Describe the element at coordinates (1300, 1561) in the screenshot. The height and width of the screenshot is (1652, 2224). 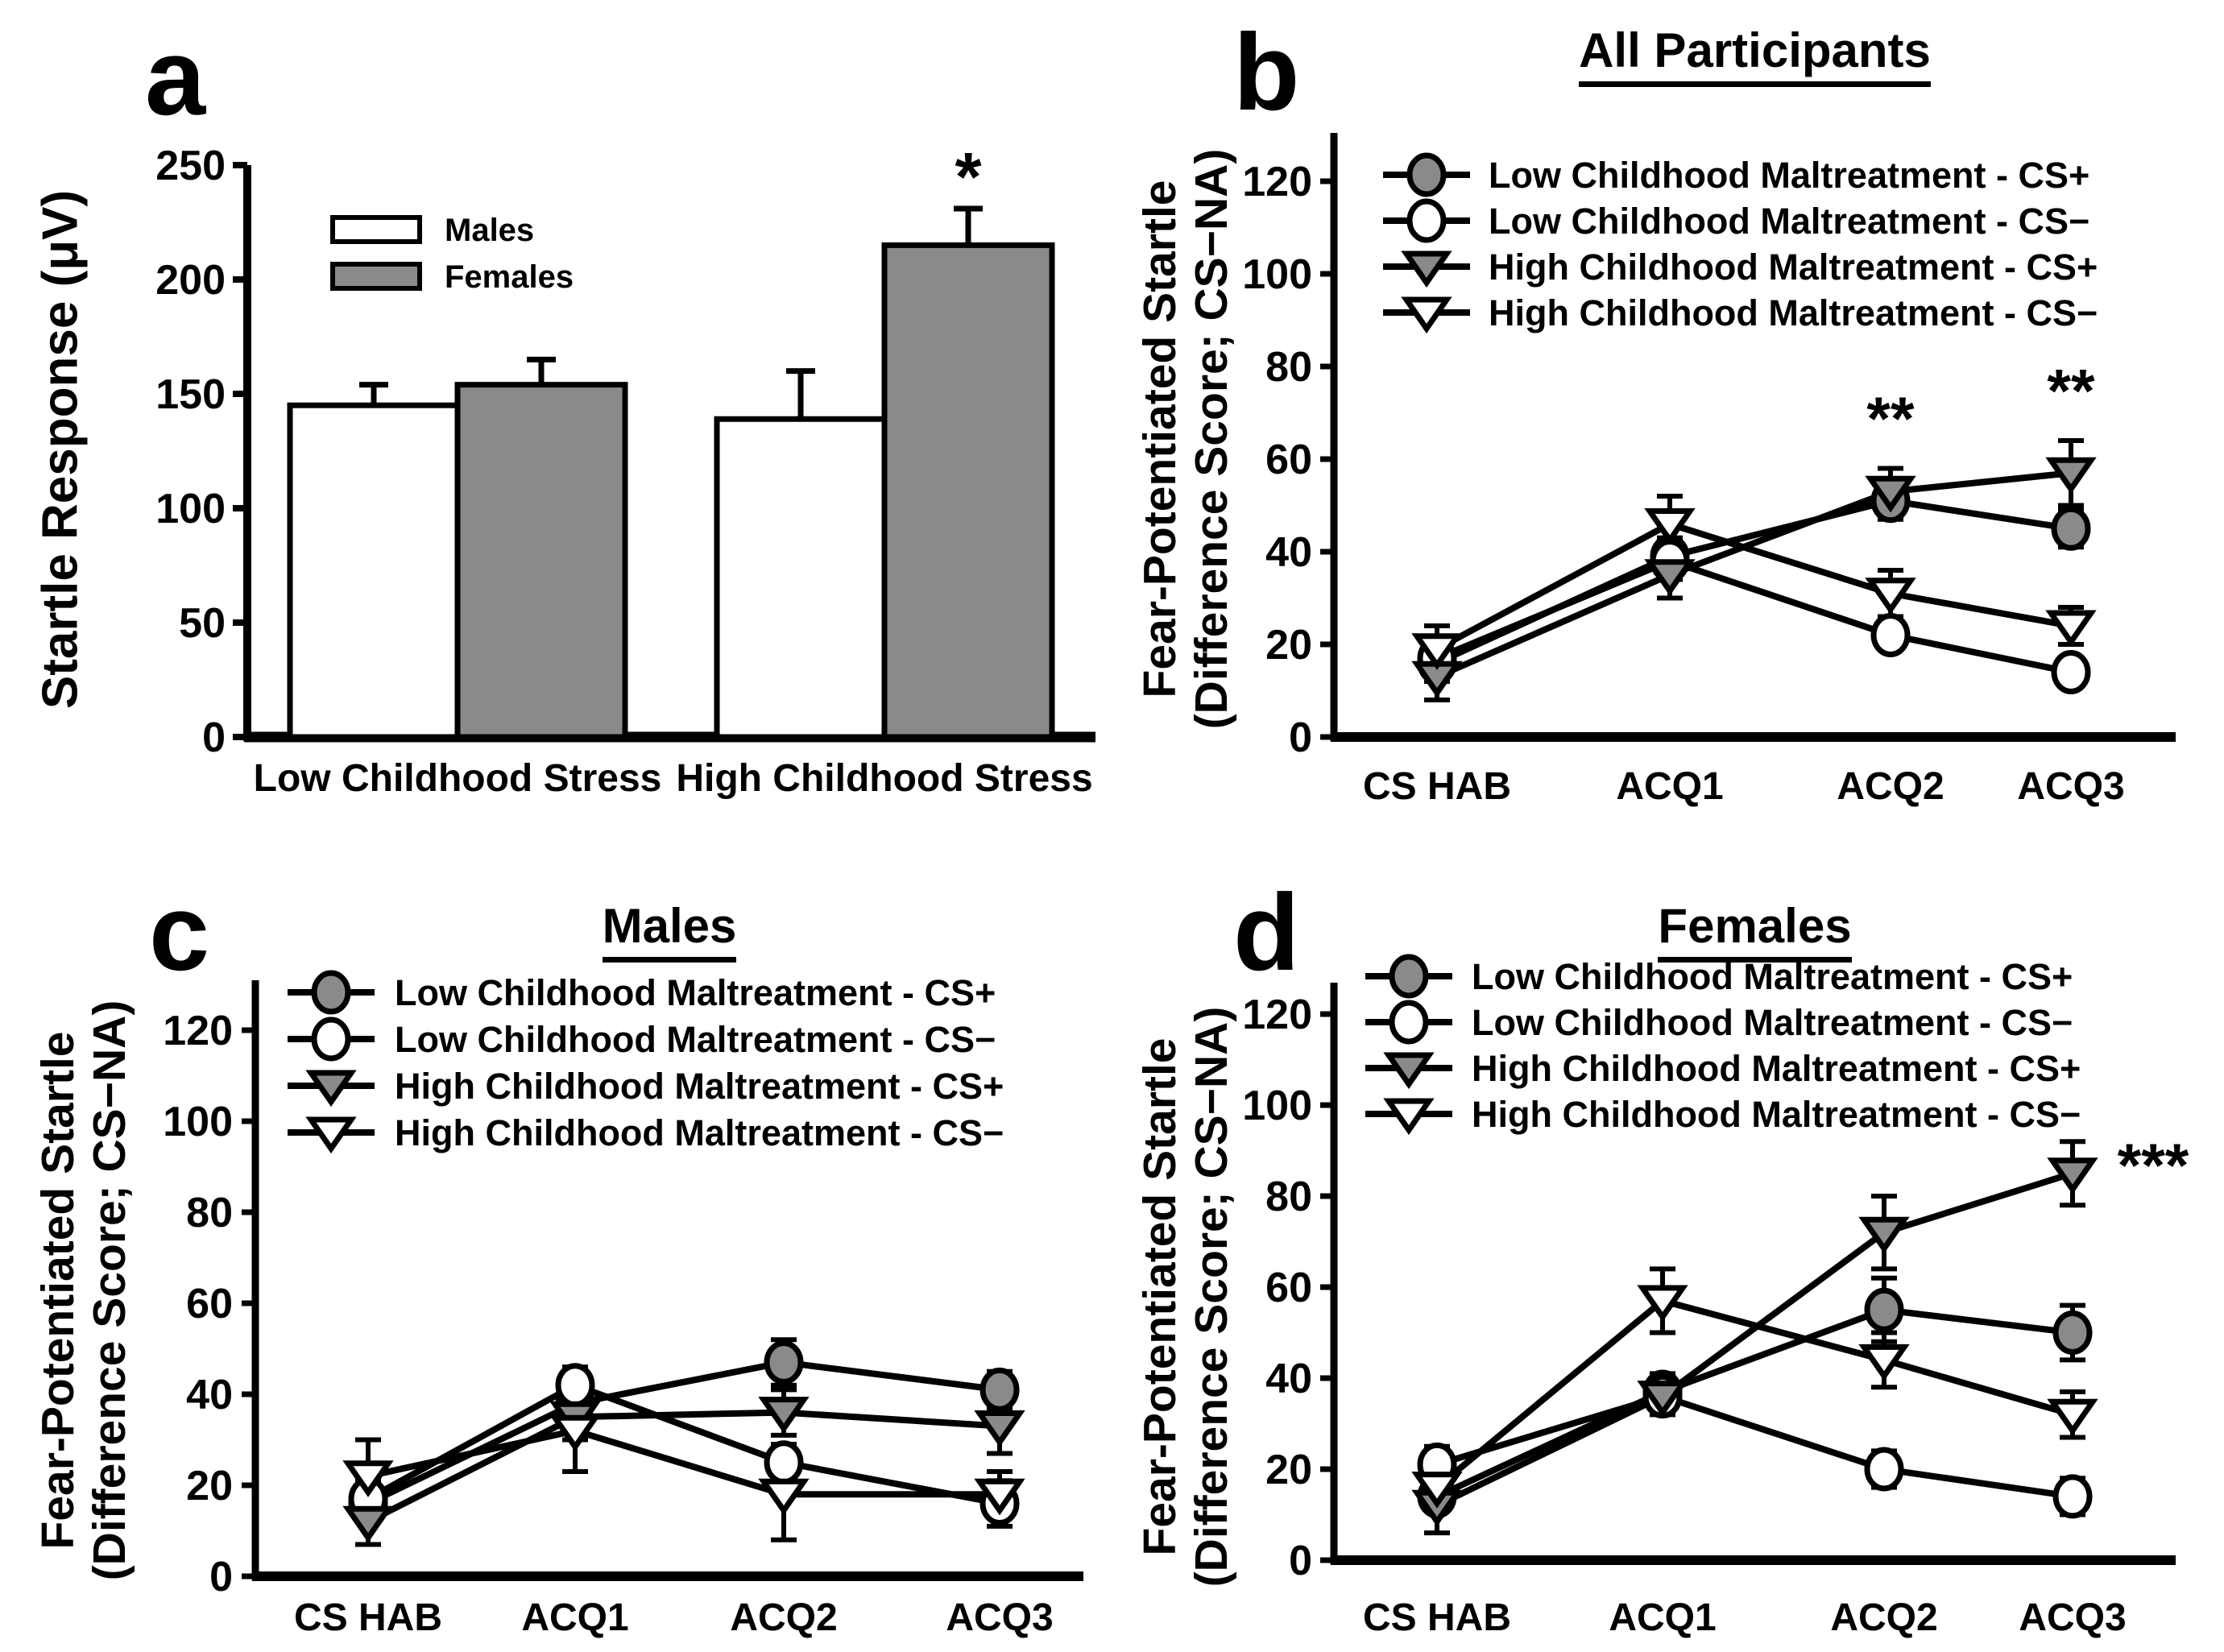
I see `y-tick-label: 0` at that location.